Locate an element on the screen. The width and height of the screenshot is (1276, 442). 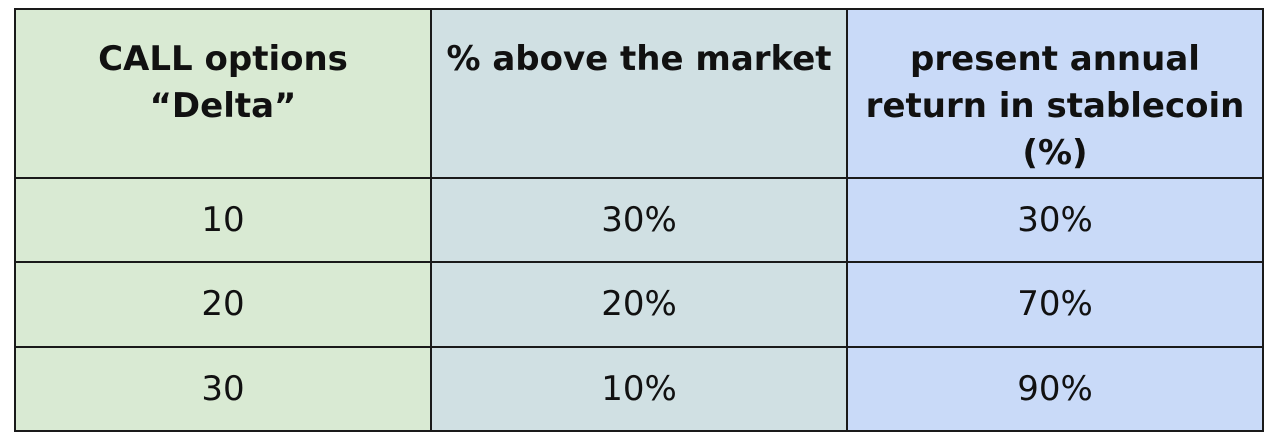
cell-delta: 20 is located at coordinates (223, 304).